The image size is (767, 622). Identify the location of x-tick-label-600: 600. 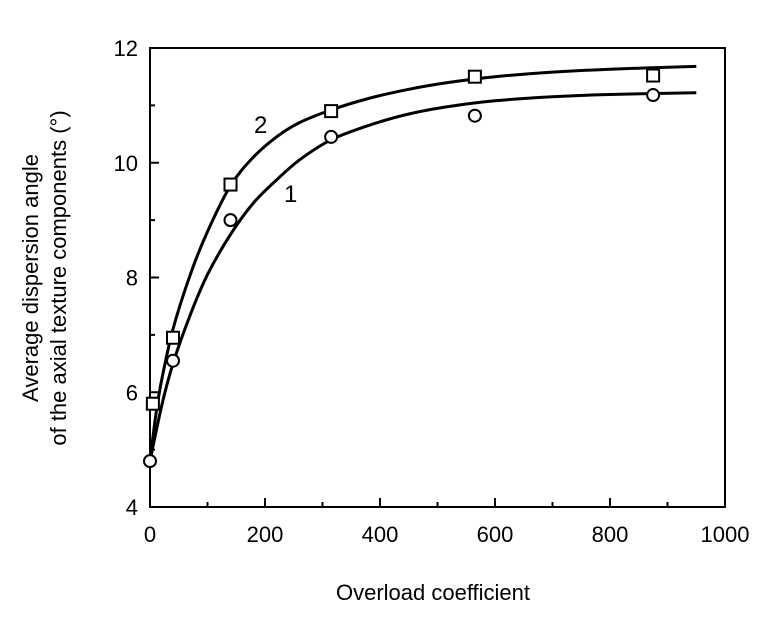
(495, 534).